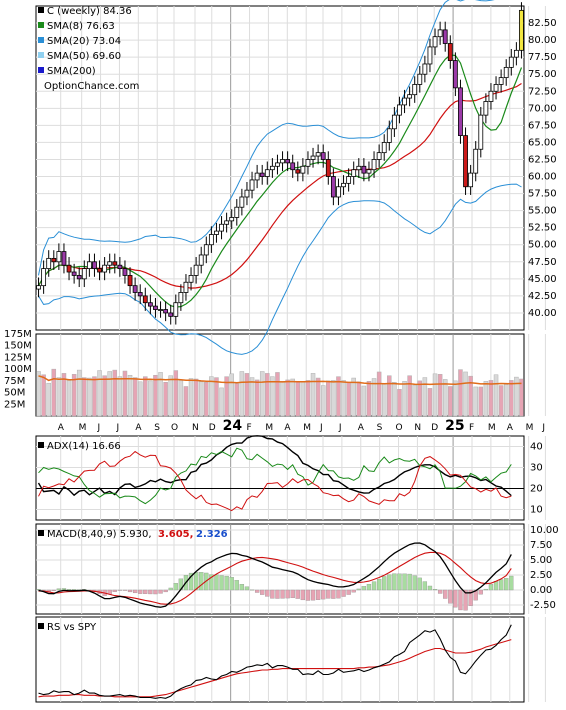  What do you see at coordinates (536, 489) in the screenshot?
I see `adx-y-tick: 20` at bounding box center [536, 489].